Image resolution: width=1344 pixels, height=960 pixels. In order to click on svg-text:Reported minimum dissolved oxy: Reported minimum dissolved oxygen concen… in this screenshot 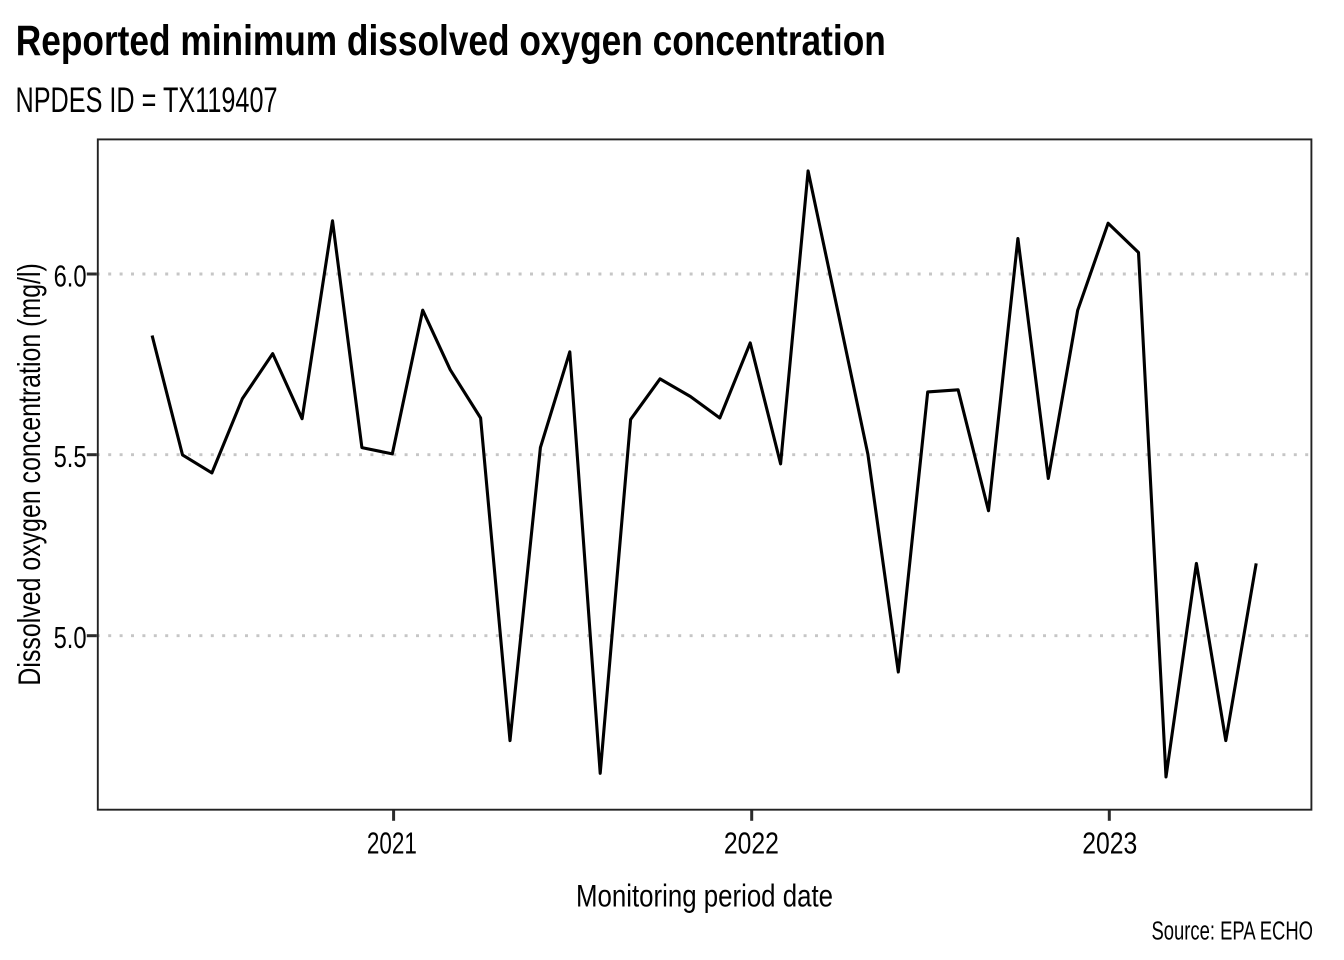, I will do `click(451, 41)`.